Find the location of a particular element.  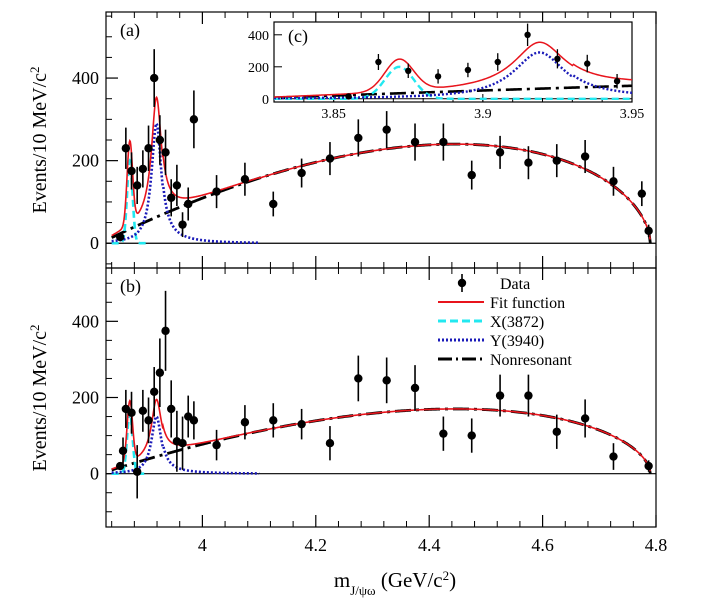

panel-label: (b) is located at coordinates (130, 286).